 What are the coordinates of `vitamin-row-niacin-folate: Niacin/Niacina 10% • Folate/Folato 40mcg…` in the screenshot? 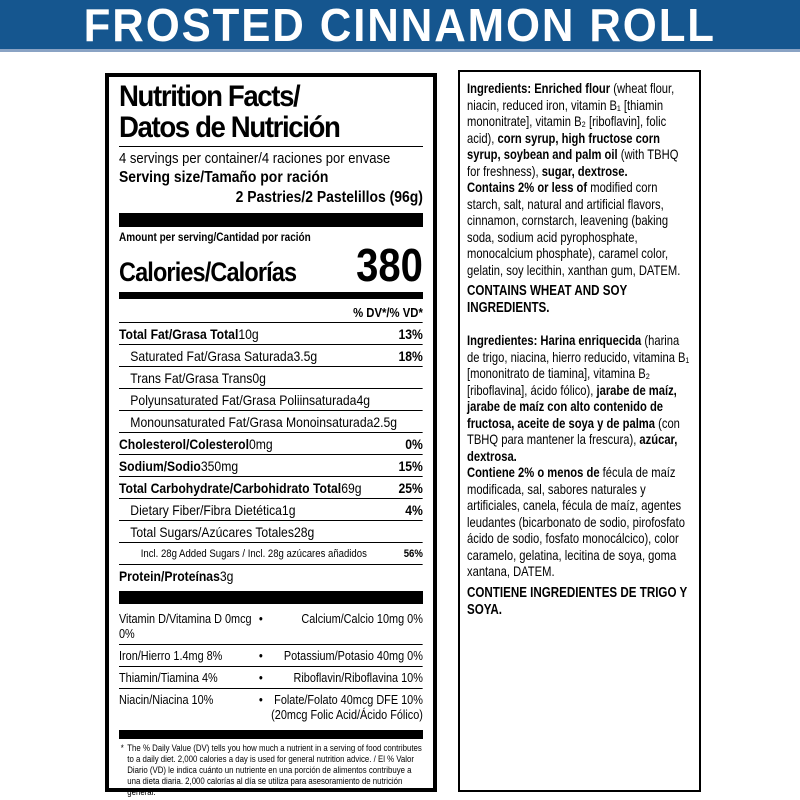 It's located at (271, 706).